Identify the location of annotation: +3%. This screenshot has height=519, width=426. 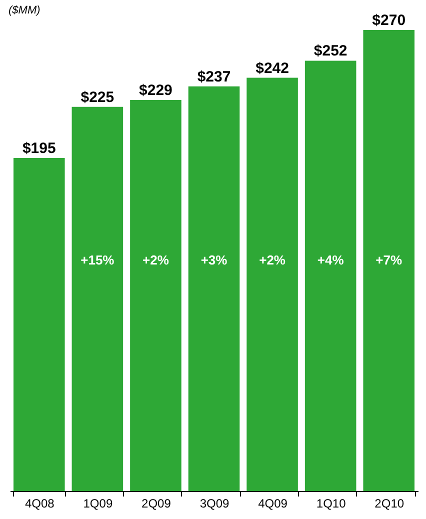
(214, 260).